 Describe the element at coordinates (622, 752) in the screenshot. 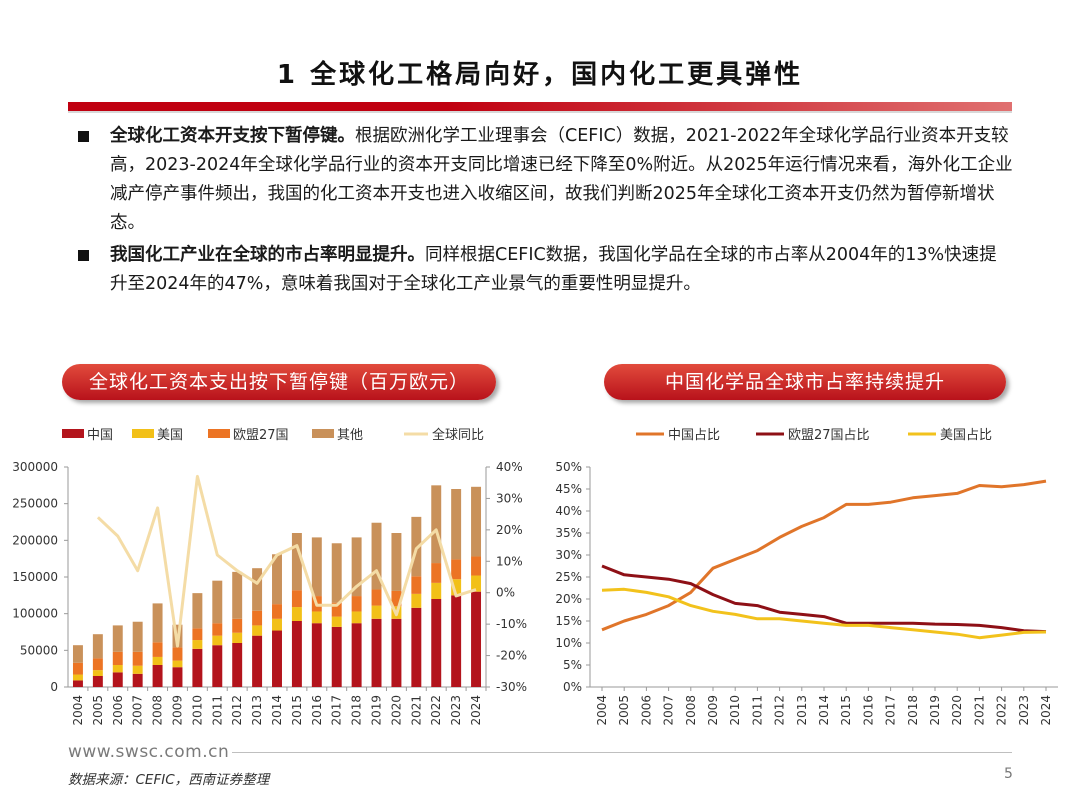

I see `footer-divider` at that location.